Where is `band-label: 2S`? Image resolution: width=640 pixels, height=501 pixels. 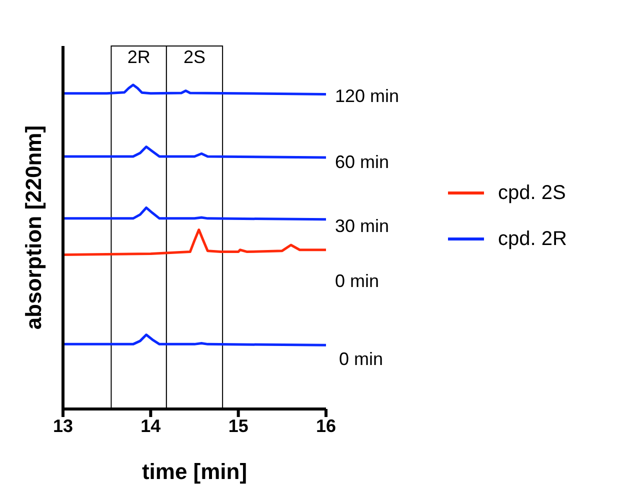
band-label: 2S is located at coordinates (194, 56).